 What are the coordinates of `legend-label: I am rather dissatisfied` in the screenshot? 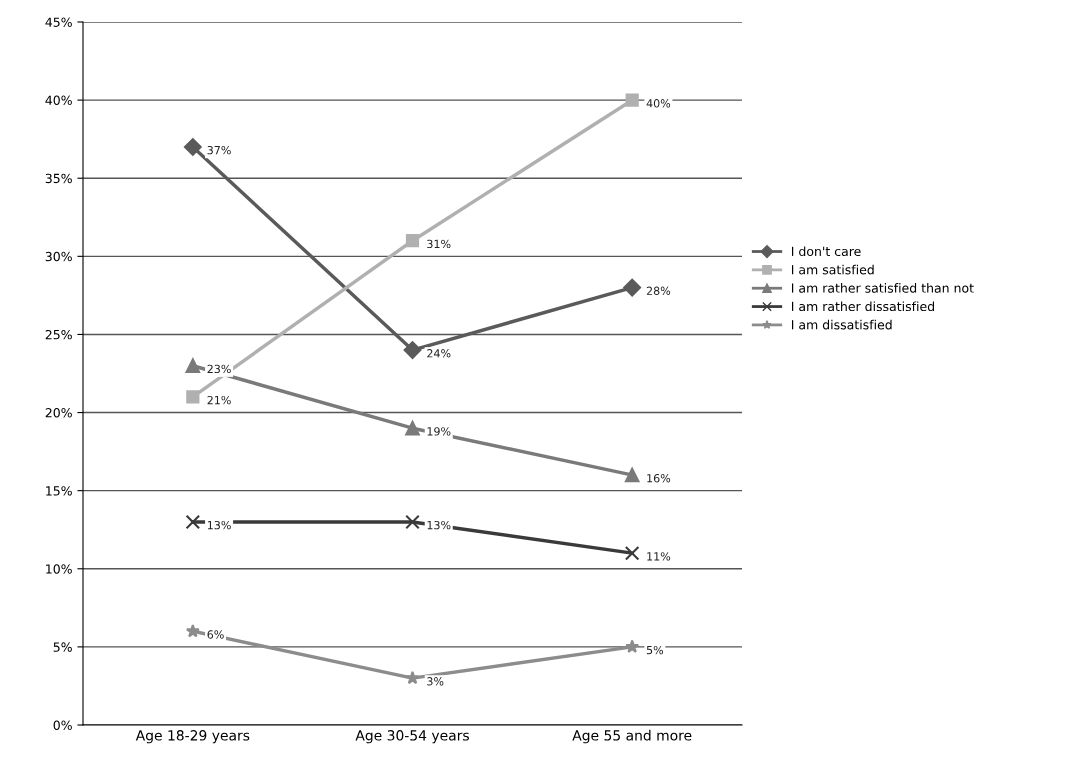 It's located at (862, 306).